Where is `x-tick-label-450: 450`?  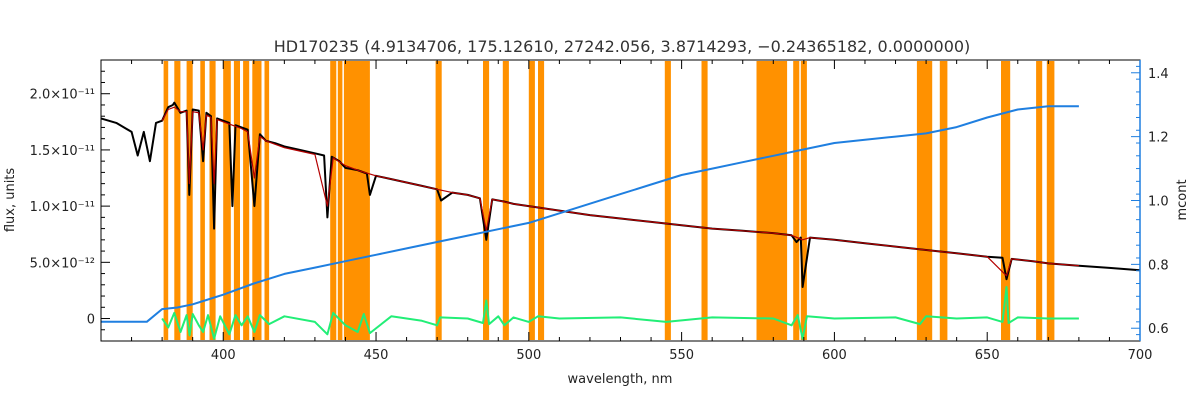 x-tick-label-450: 450 is located at coordinates (376, 355).